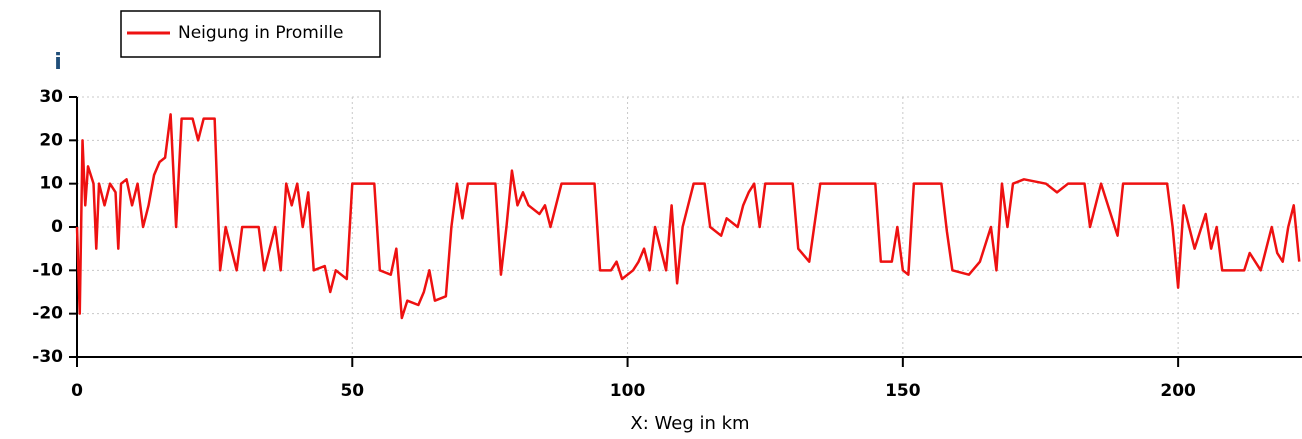  I want to click on y-tick-label: 30, so click(51, 97).